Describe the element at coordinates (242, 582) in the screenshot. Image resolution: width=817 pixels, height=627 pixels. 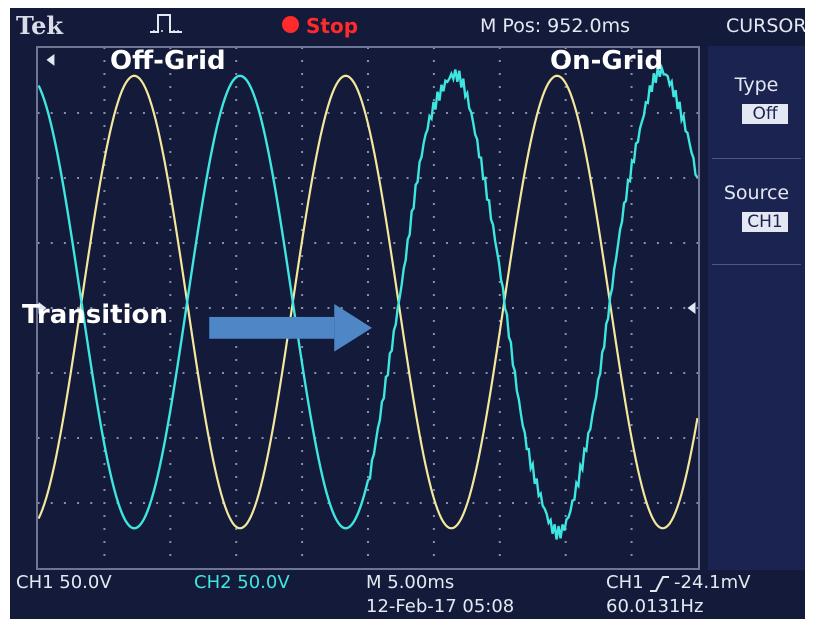
I see `ch2-scale: CH2 50.0V` at that location.